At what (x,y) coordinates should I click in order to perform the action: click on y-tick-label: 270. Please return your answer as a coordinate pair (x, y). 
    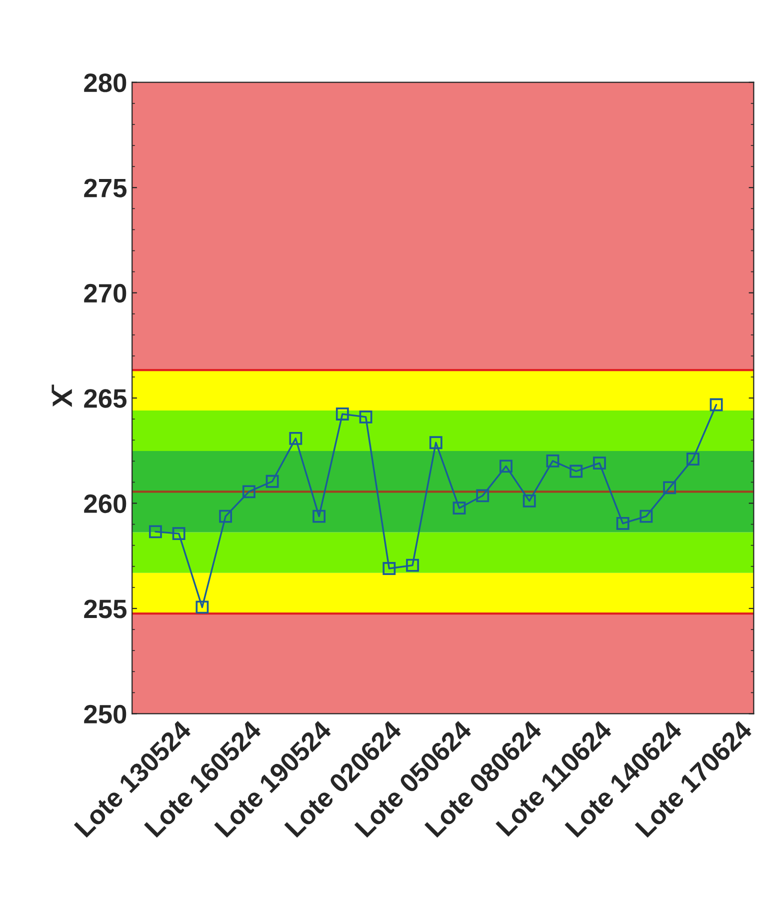
    Looking at the image, I should click on (105, 293).